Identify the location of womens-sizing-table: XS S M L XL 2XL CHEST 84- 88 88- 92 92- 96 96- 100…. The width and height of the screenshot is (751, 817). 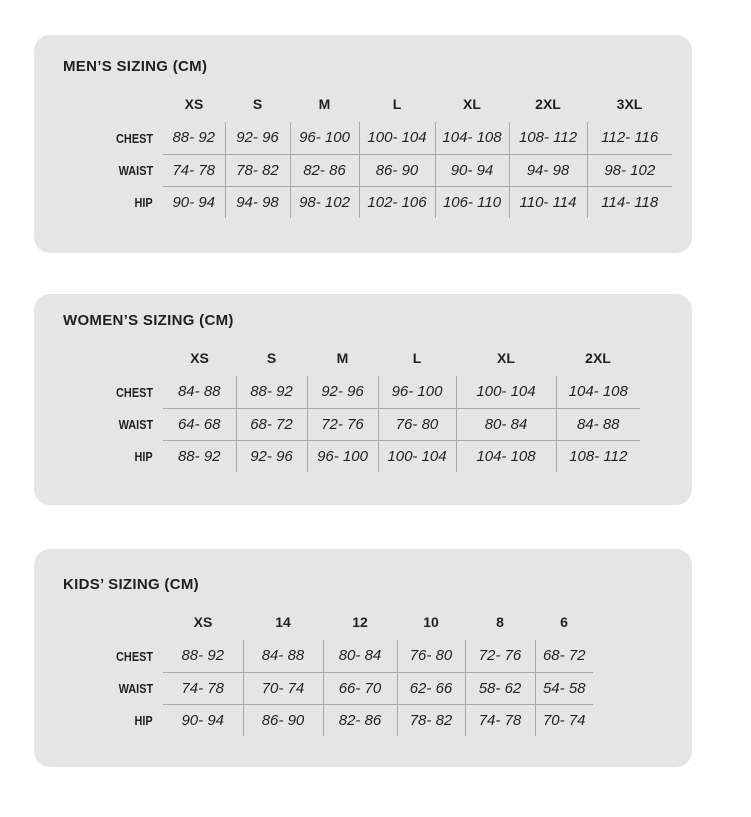
(351, 409).